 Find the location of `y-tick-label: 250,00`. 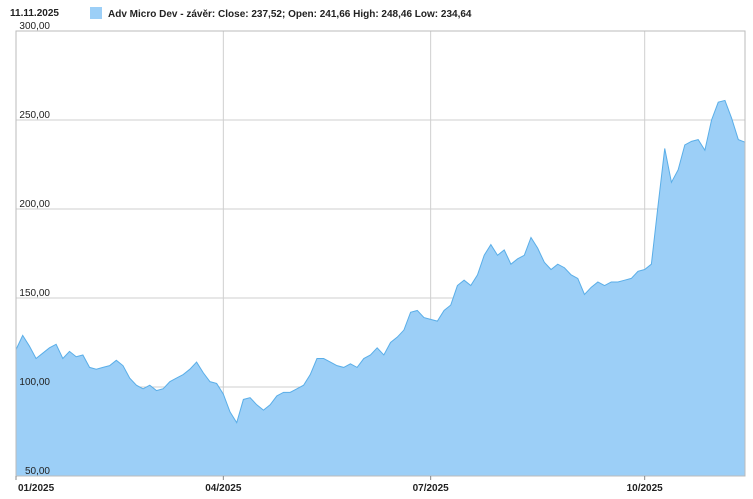

y-tick-label: 250,00 is located at coordinates (34, 115).